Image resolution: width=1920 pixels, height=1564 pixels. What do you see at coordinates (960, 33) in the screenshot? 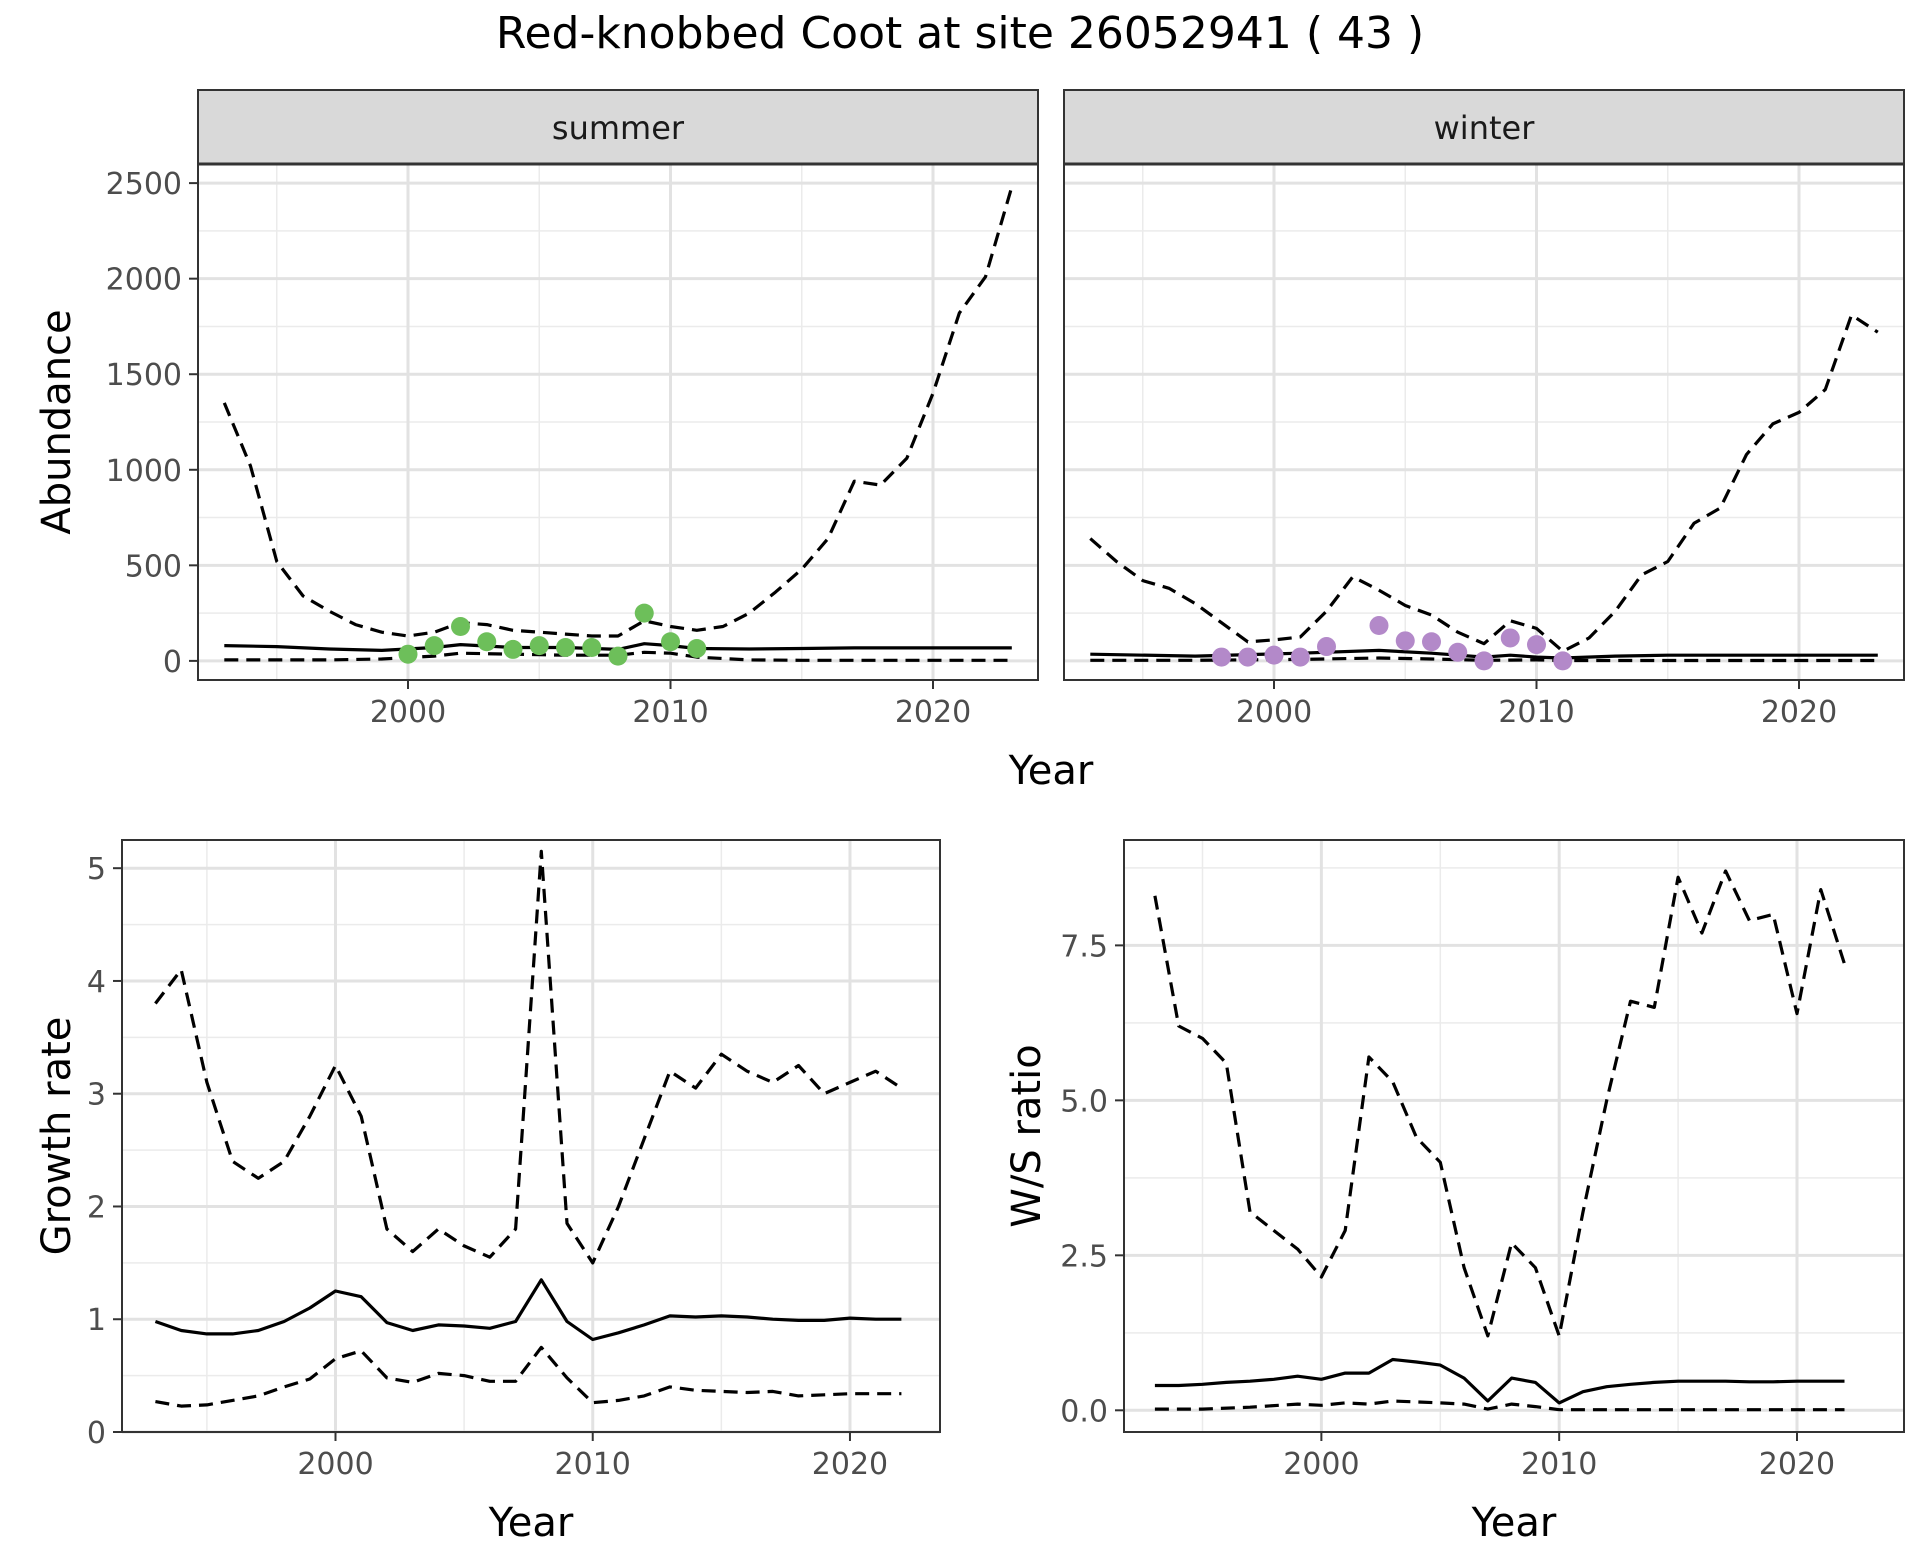
I see `figure-title: Red-knobbed Coot at site 26052941 ( 43 )` at bounding box center [960, 33].